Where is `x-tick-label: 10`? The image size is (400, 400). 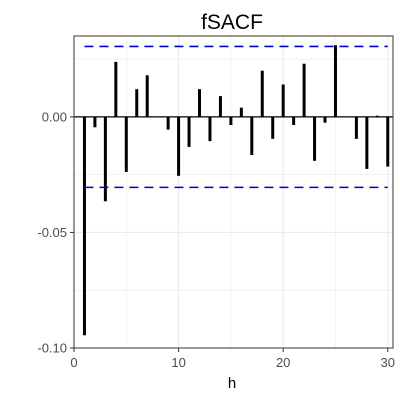
x-tick-label: 10 is located at coordinates (178, 362).